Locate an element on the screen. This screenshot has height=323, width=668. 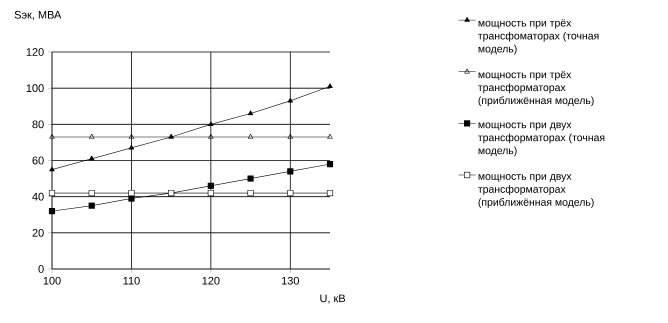
x-axis-title: U, кВ is located at coordinates (333, 299).